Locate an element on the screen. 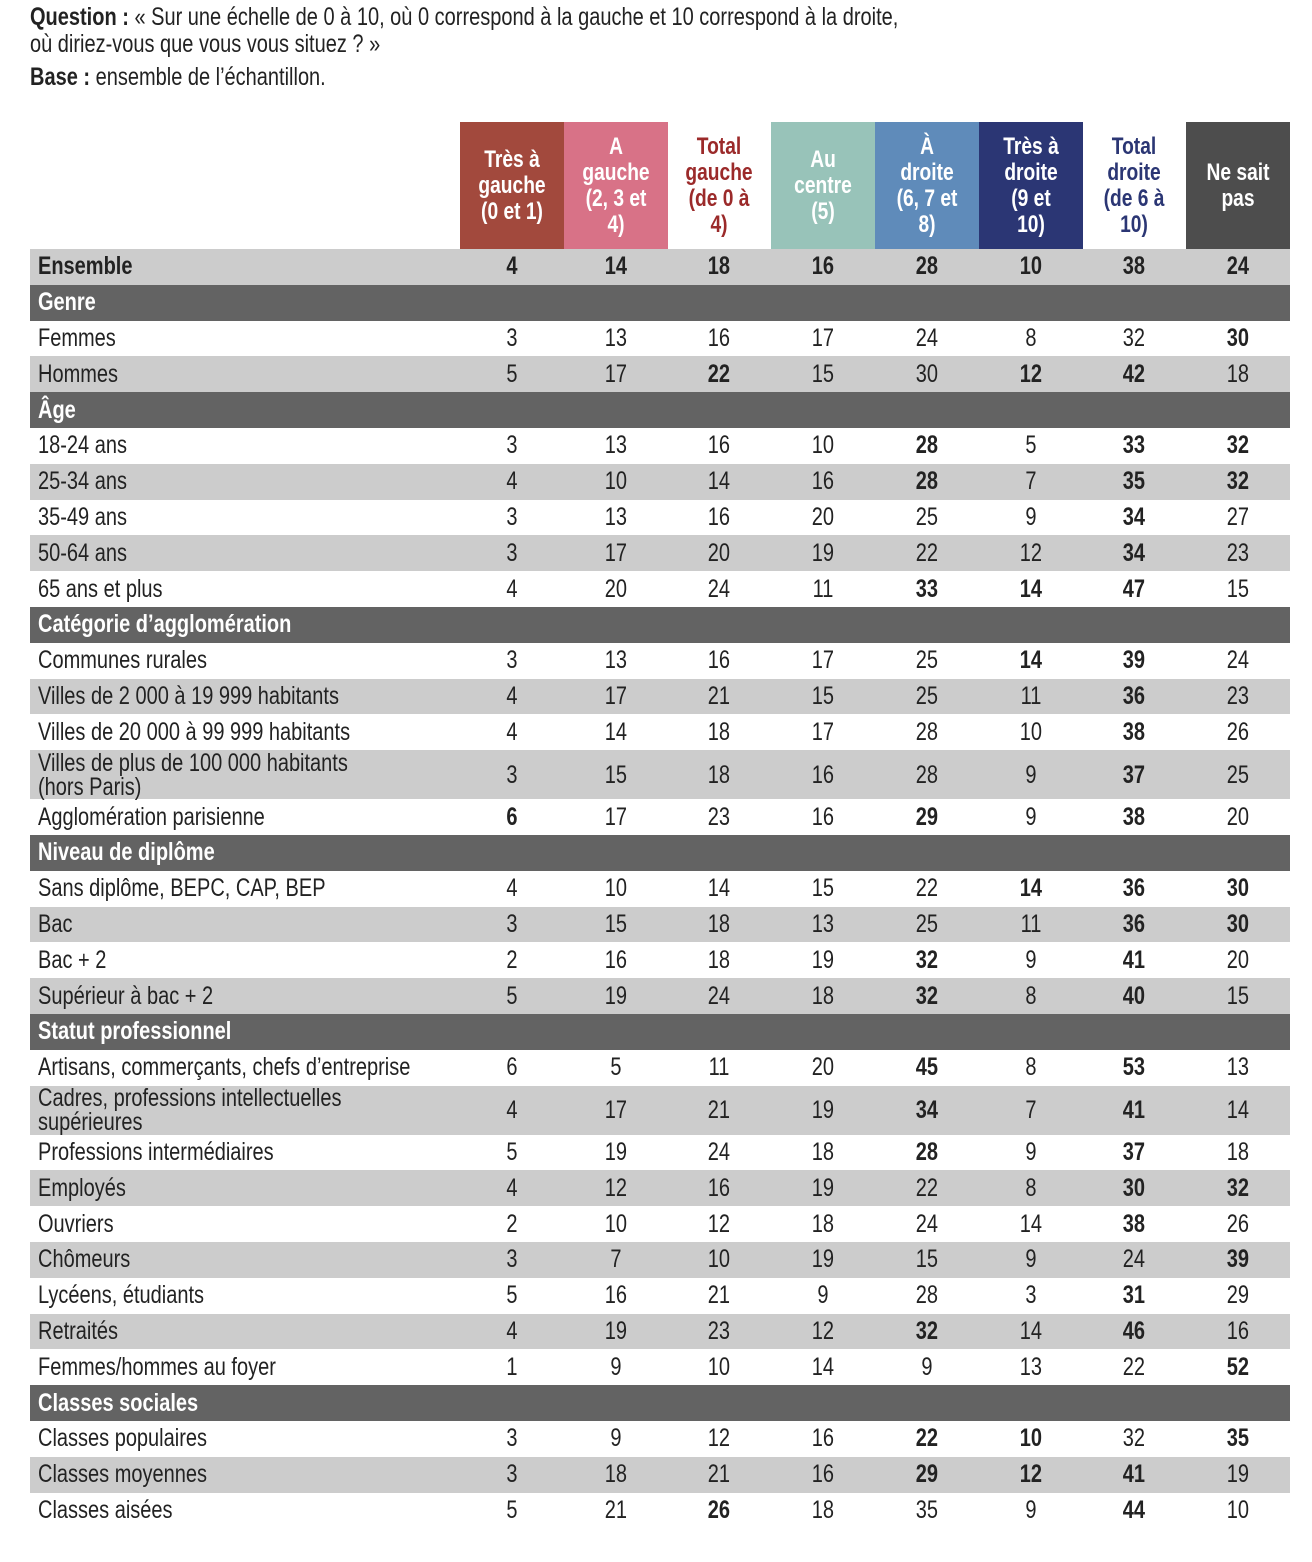  cell-value: 13 is located at coordinates (823, 924).